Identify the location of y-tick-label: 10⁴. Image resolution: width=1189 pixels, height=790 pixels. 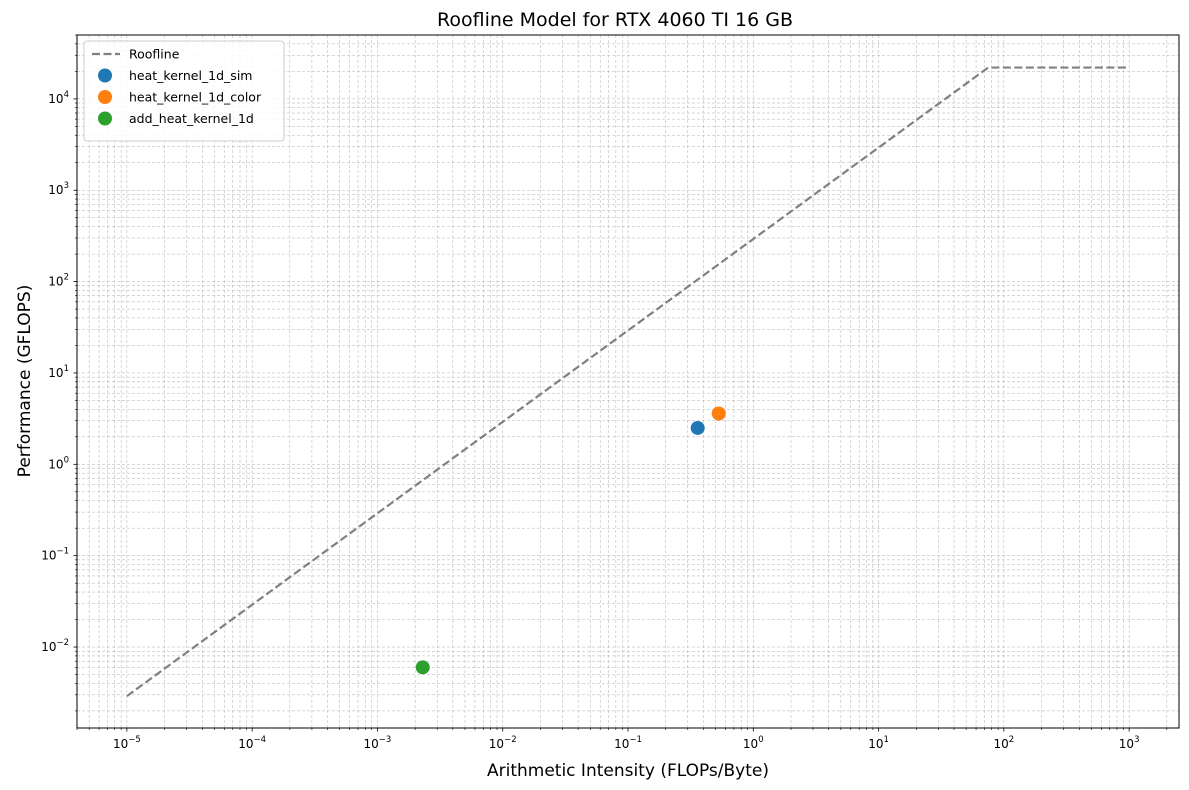
(58, 98).